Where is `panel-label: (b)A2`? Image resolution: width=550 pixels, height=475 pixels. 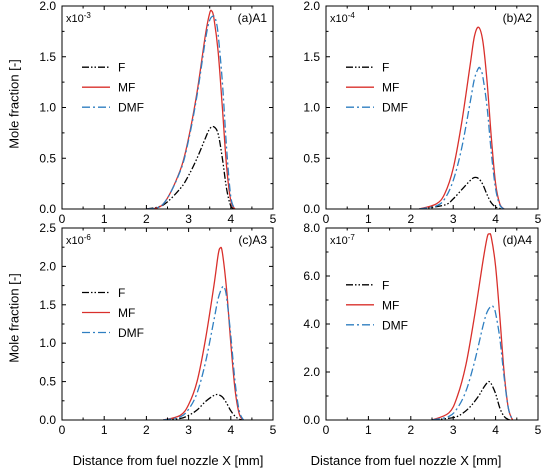 panel-label: (b)A2 is located at coordinates (518, 18).